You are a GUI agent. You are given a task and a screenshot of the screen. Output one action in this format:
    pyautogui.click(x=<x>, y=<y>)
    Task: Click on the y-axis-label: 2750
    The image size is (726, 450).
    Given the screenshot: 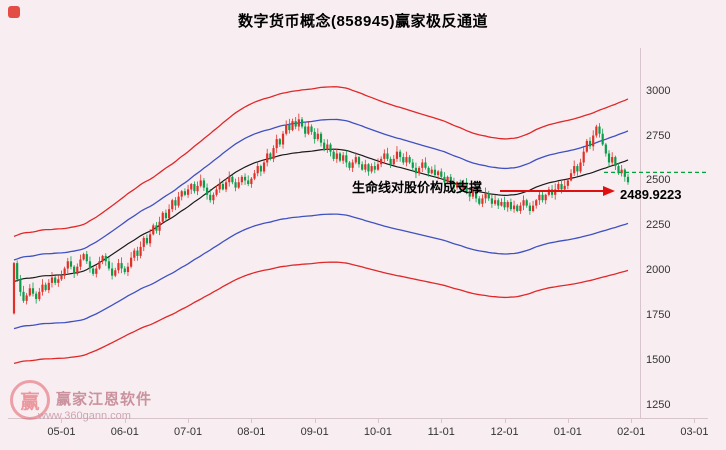 What is the action you would take?
    pyautogui.click(x=658, y=135)
    